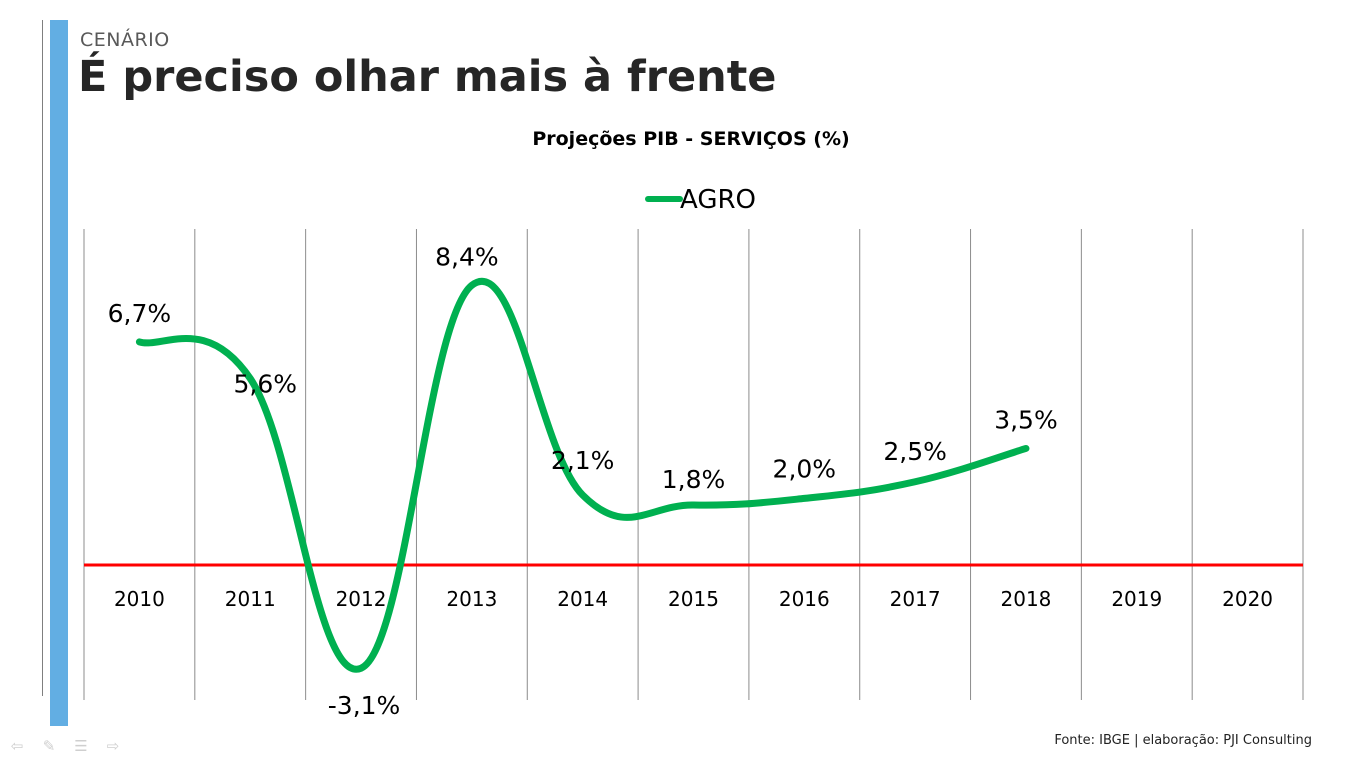 The width and height of the screenshot is (1366, 768). What do you see at coordinates (915, 451) in the screenshot?
I see `data-label: 2,5%` at bounding box center [915, 451].